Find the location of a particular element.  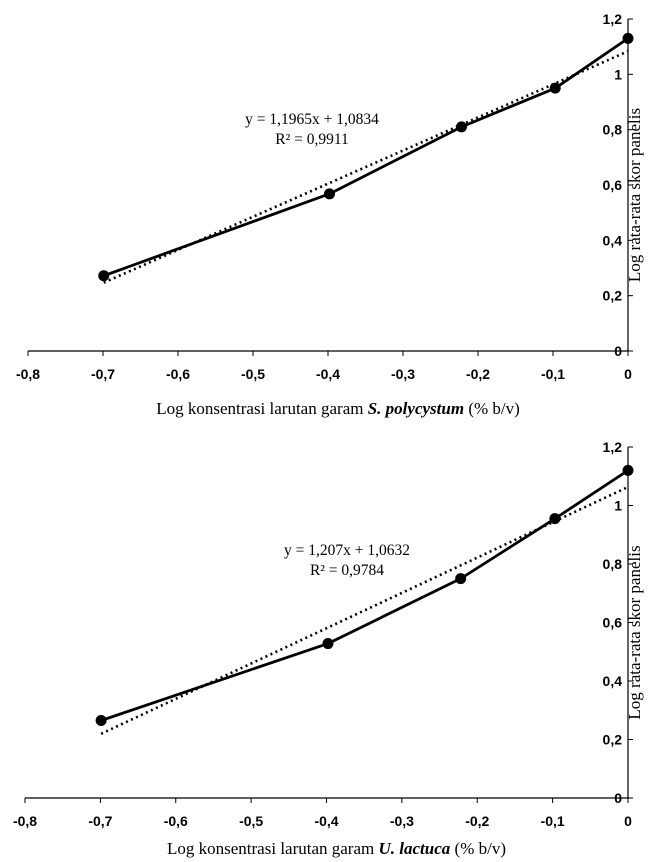

x-axis-label-species: S. polycystum is located at coordinates (416, 408).